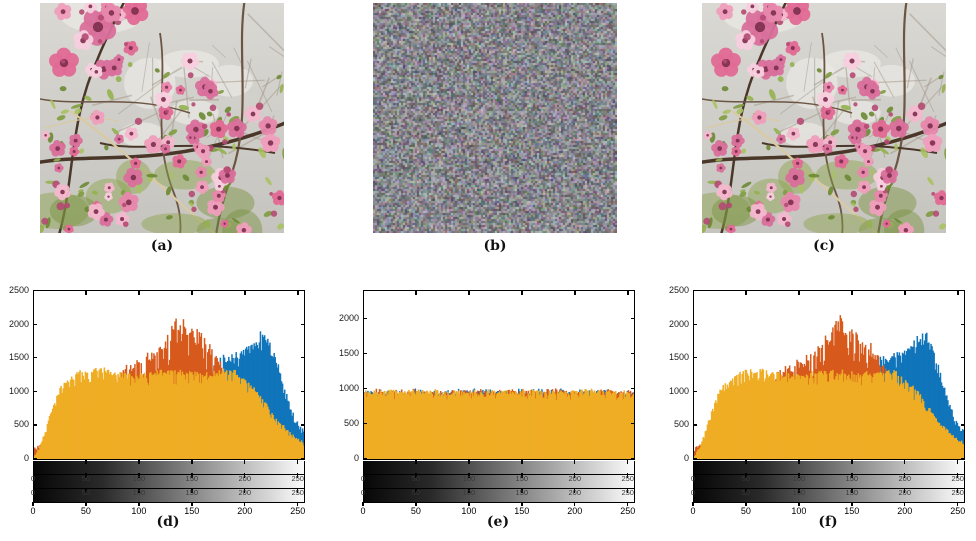 The width and height of the screenshot is (976, 541). I want to click on y-tick-label: 1000, so click(18, 390).